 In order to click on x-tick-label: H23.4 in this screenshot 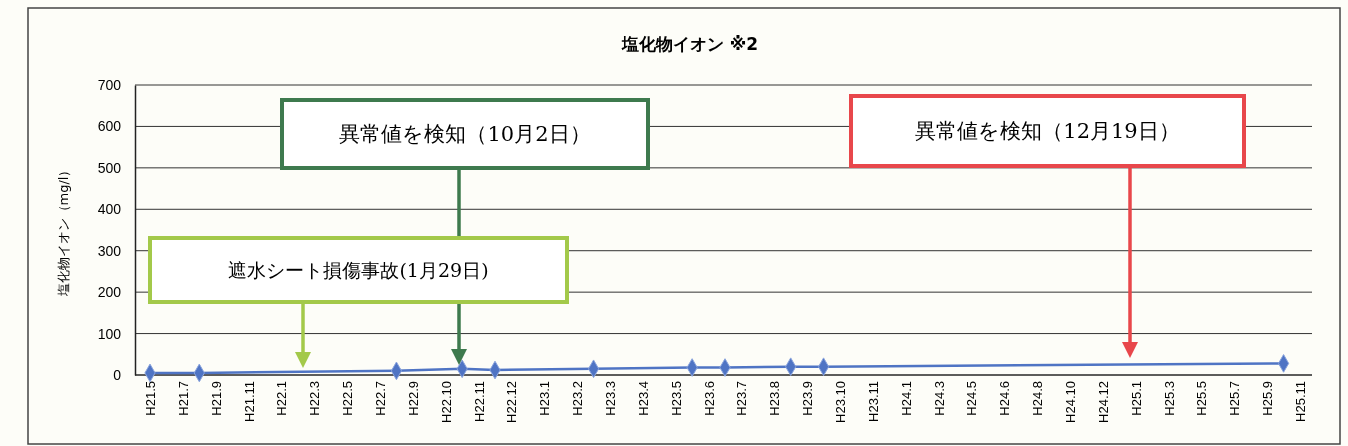, I will do `click(643, 398)`.